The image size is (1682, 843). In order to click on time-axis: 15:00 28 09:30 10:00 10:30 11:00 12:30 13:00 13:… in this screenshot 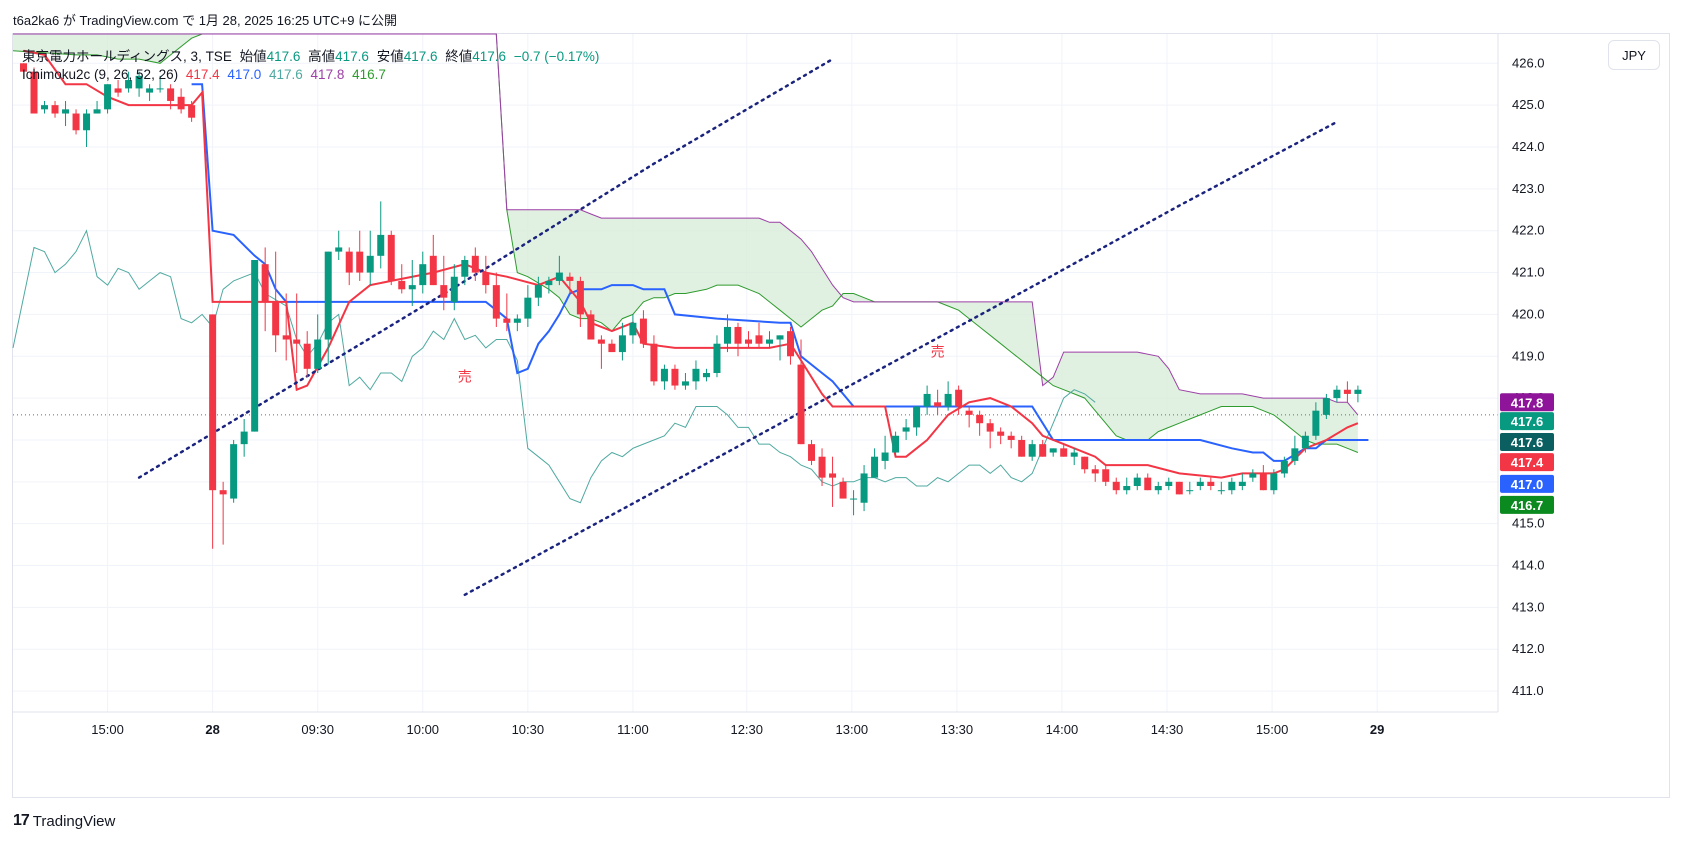, I will do `click(755, 724)`.